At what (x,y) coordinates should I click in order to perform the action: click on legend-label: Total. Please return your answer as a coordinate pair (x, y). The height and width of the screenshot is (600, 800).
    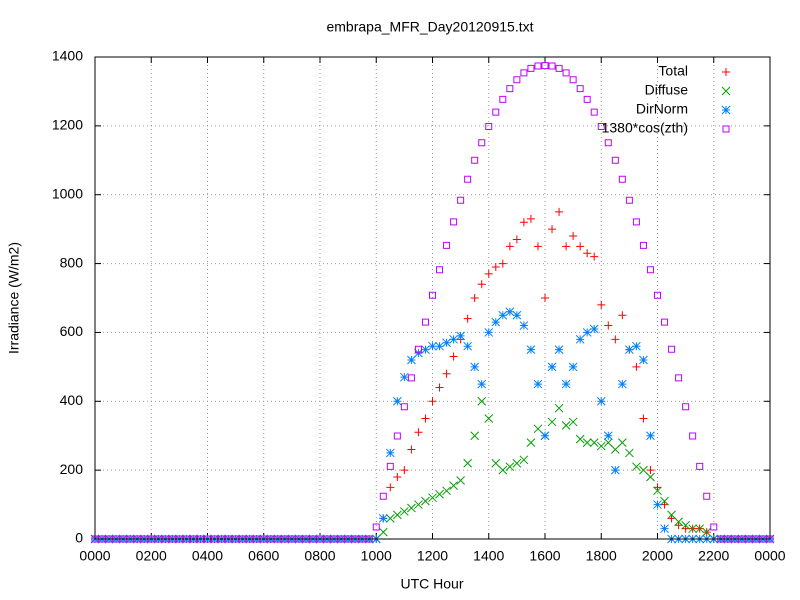
    Looking at the image, I should click on (673, 71).